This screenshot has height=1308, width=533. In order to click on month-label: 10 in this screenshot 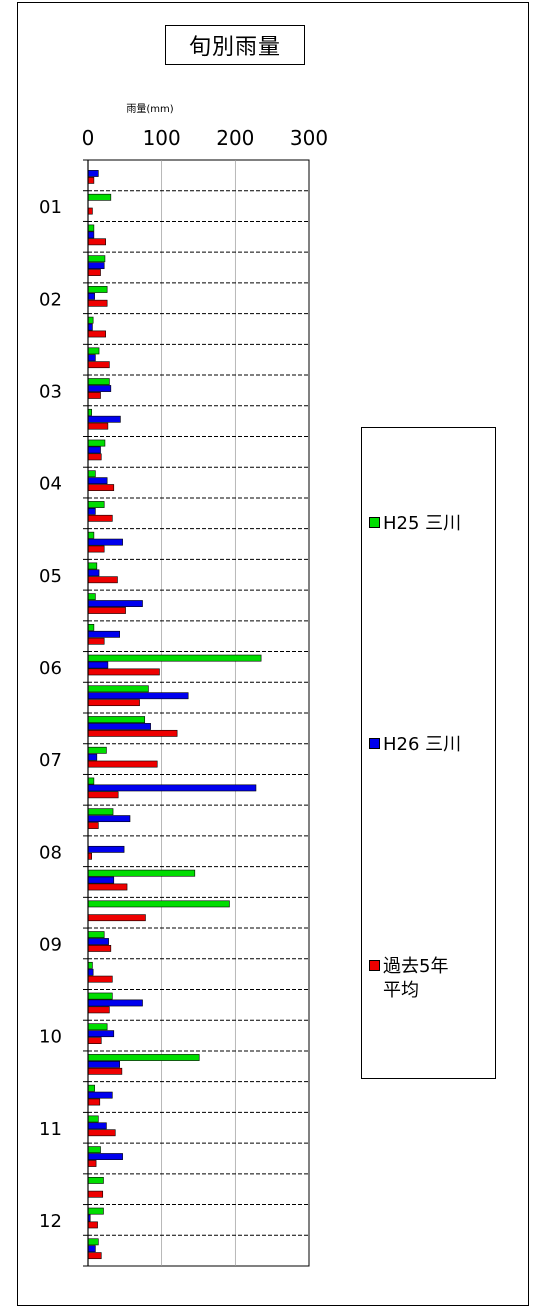, I will do `click(50, 1037)`.